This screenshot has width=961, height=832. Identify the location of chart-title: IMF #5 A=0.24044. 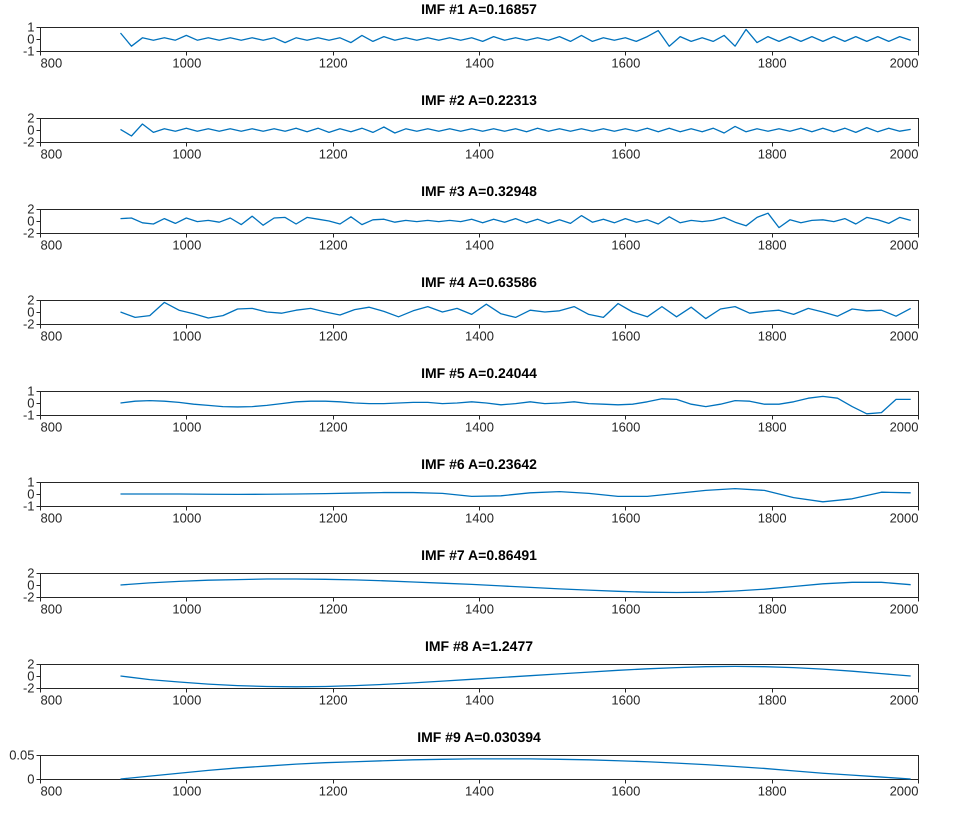
(479, 373).